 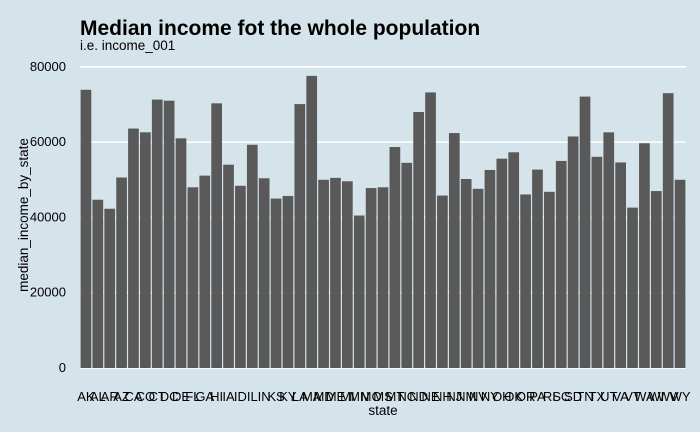 What do you see at coordinates (585, 232) in the screenshot?
I see `bar-tn` at bounding box center [585, 232].